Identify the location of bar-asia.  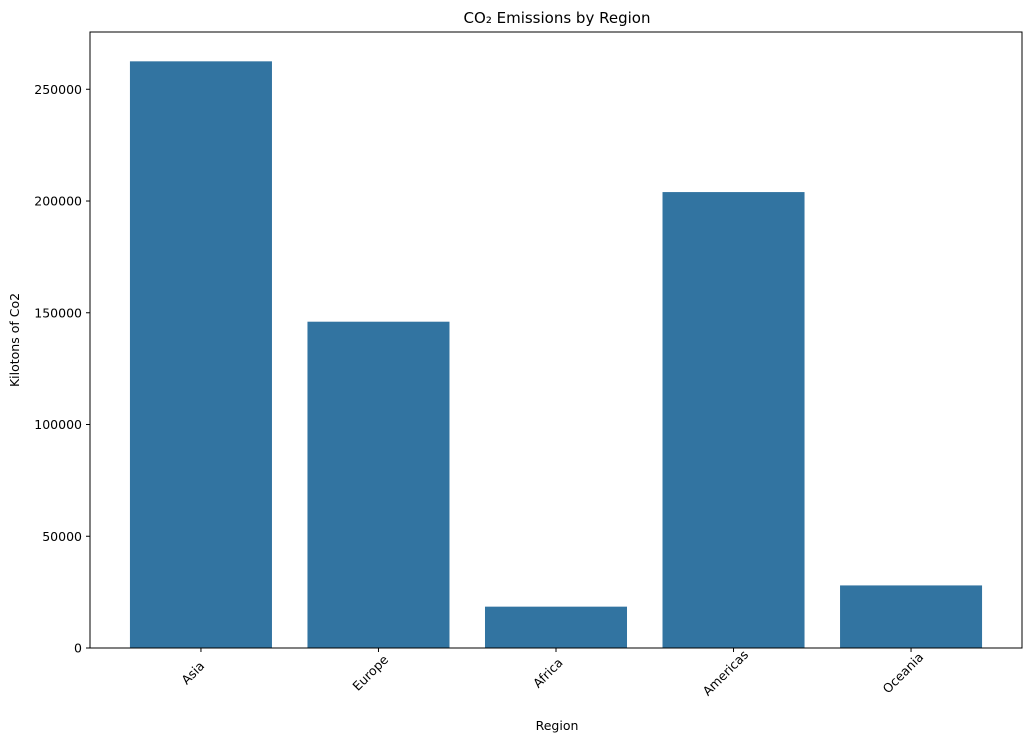
(200, 355).